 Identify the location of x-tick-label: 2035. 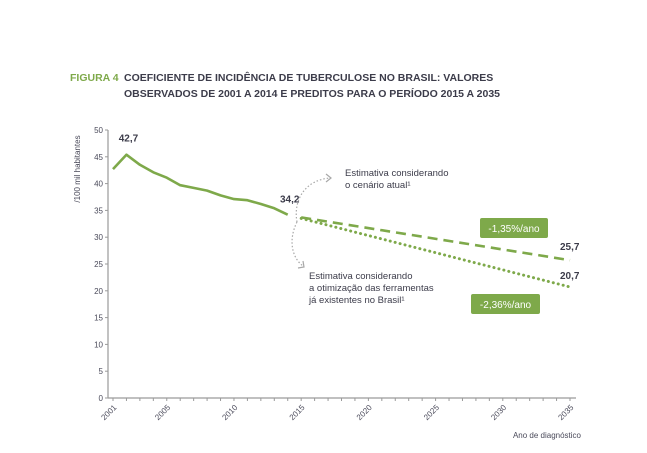
(565, 412).